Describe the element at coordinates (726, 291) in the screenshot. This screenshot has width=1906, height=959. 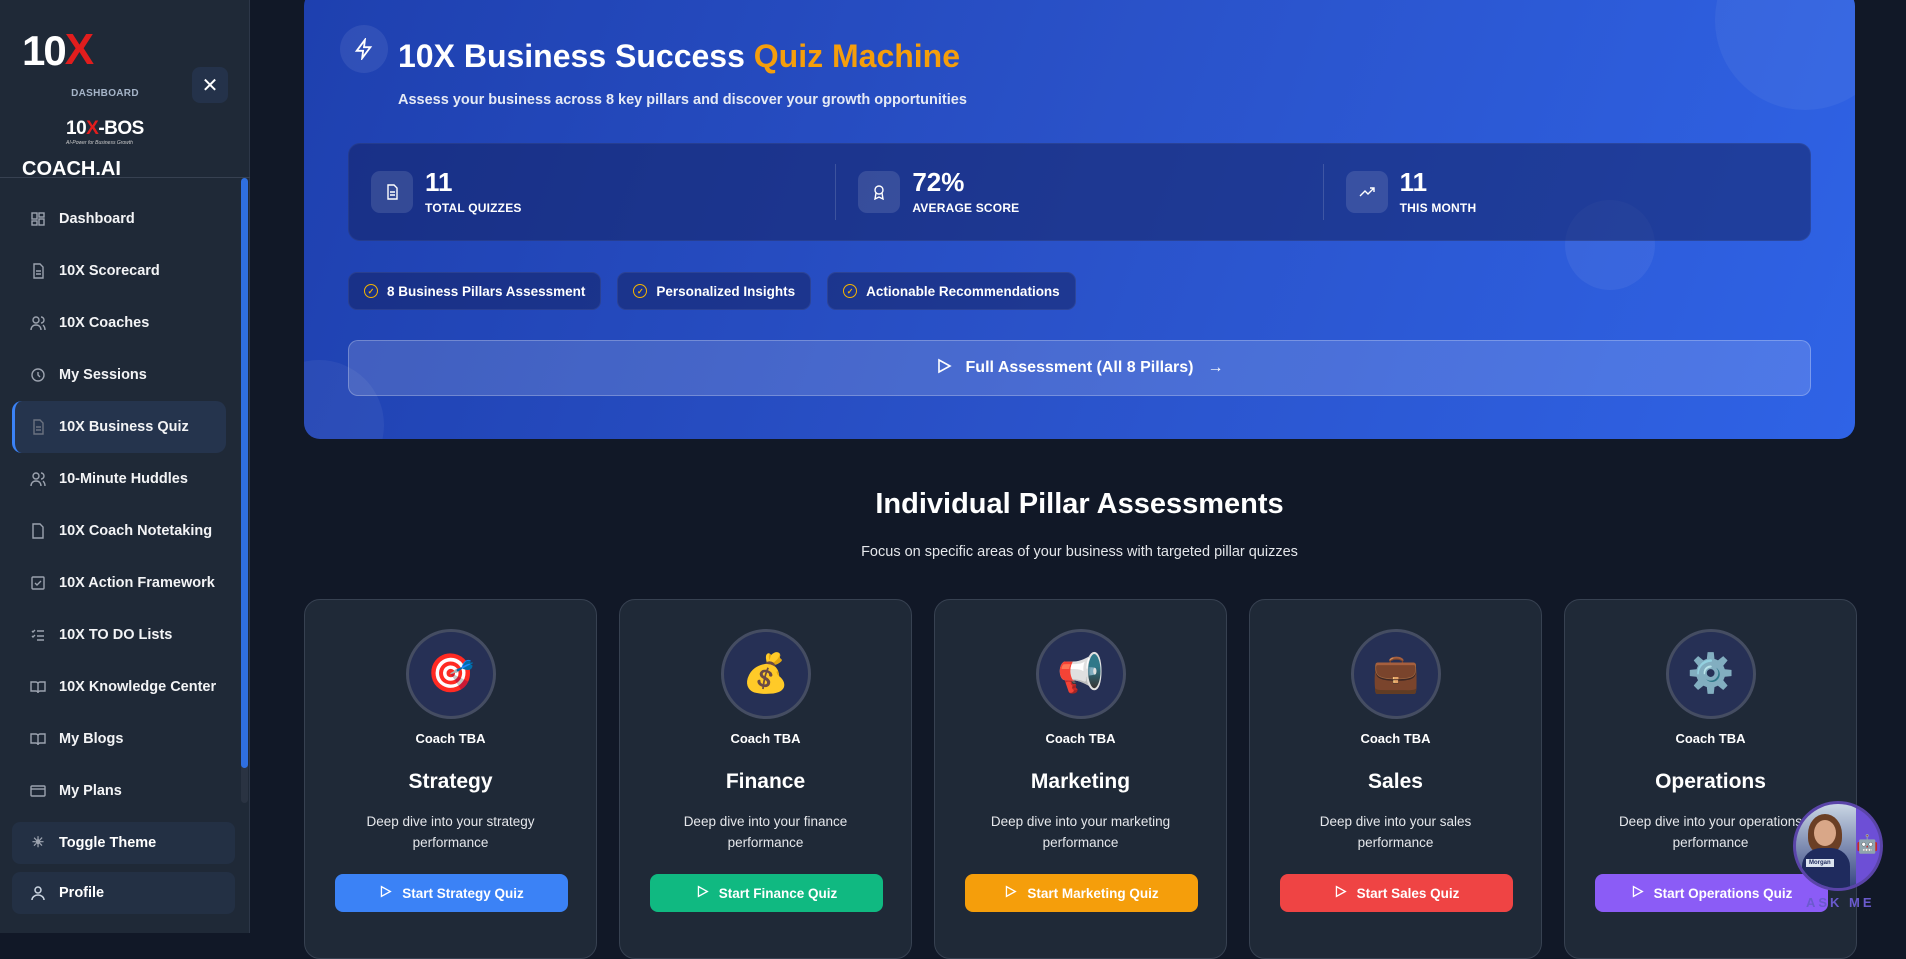
I see `chip-label: Personalized Insights` at that location.